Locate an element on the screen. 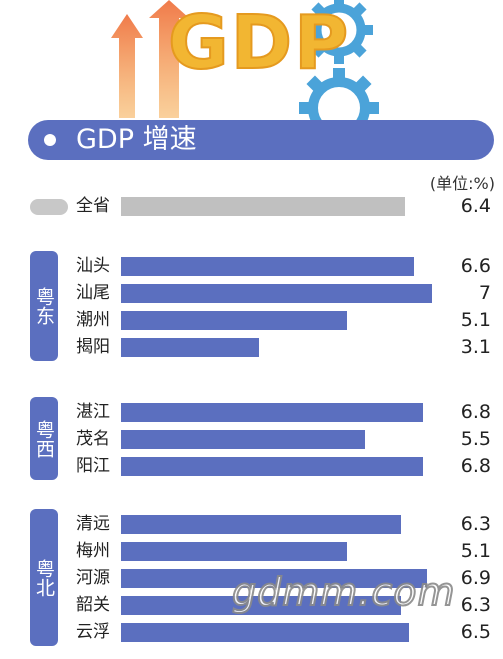 The height and width of the screenshot is (659, 503). unit-label: (单位:%) is located at coordinates (462, 183).